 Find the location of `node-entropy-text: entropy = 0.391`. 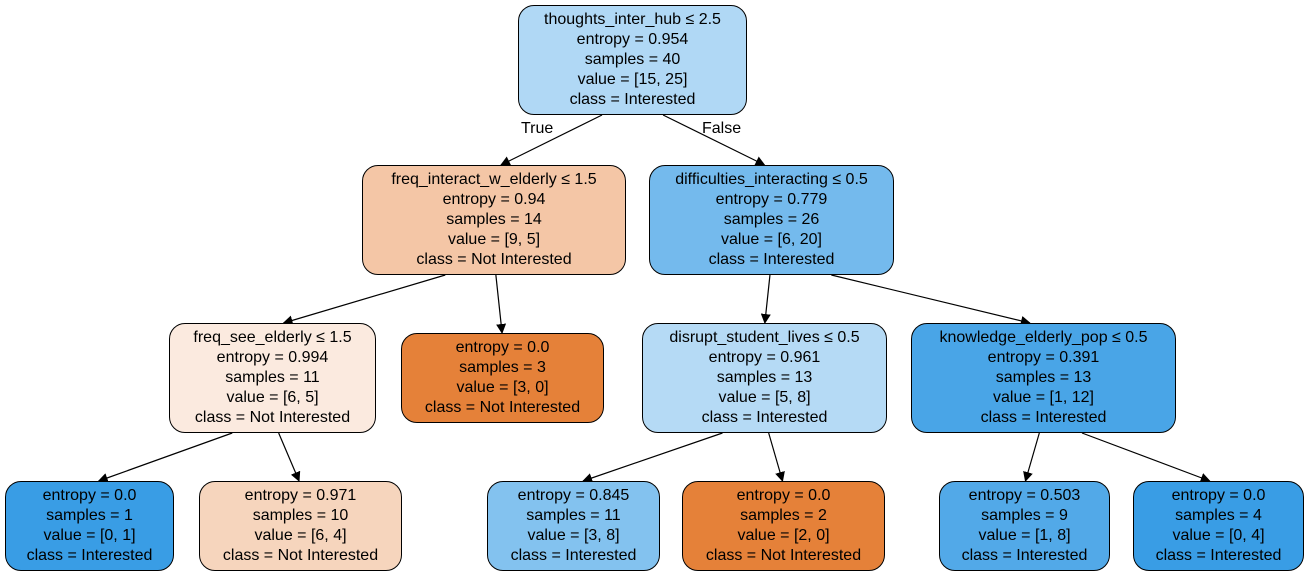

node-entropy-text: entropy = 0.391 is located at coordinates (1043, 357).